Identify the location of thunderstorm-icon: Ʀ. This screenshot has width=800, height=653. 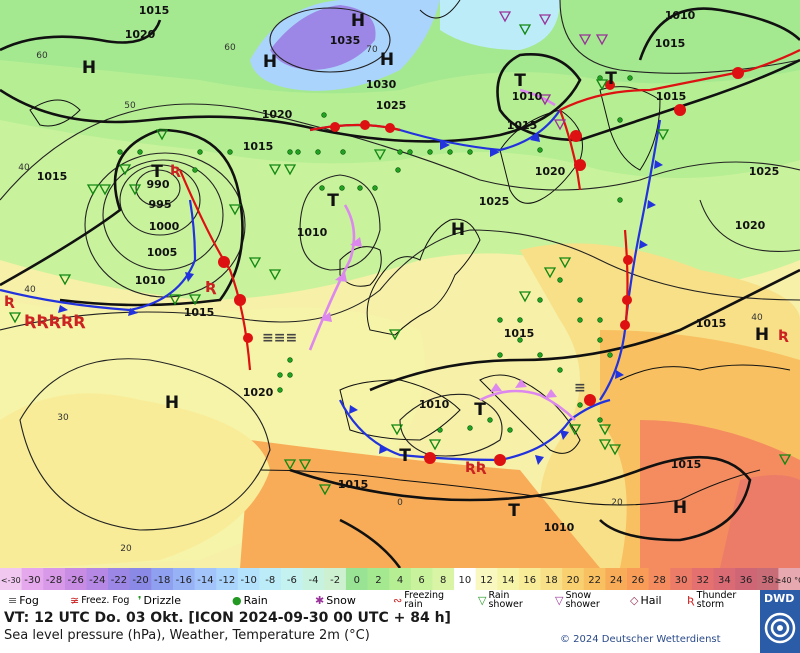
(691, 600).